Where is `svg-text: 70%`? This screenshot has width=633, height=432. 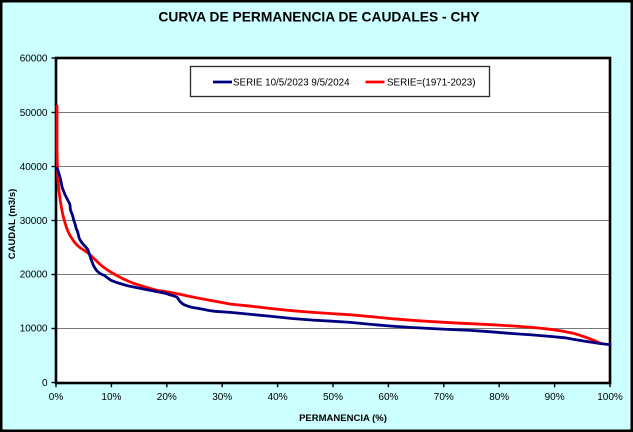 svg-text: 70% is located at coordinates (444, 397).